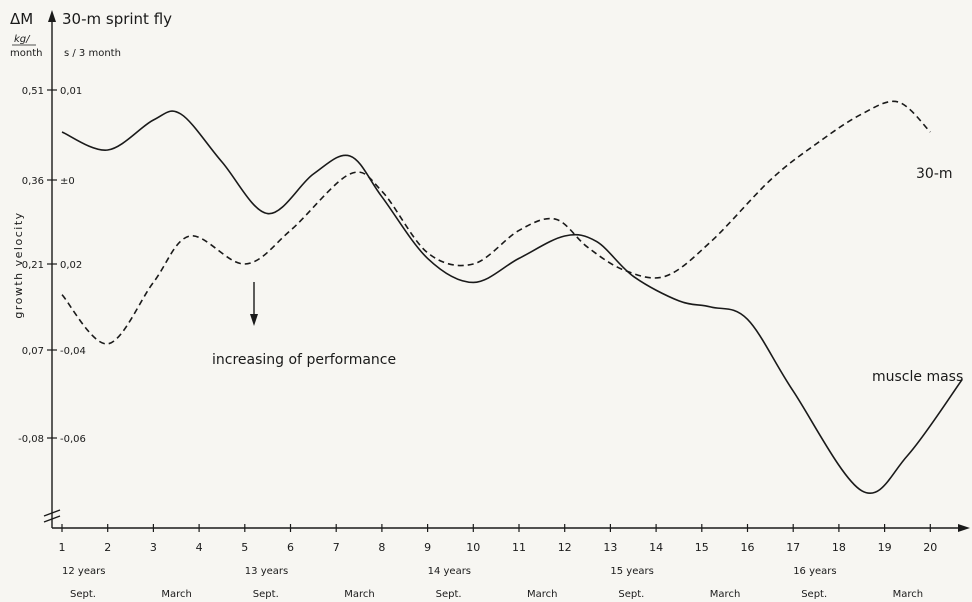  Describe the element at coordinates (26, 53) in the screenshot. I see `y-left-units-bottom: month` at that location.